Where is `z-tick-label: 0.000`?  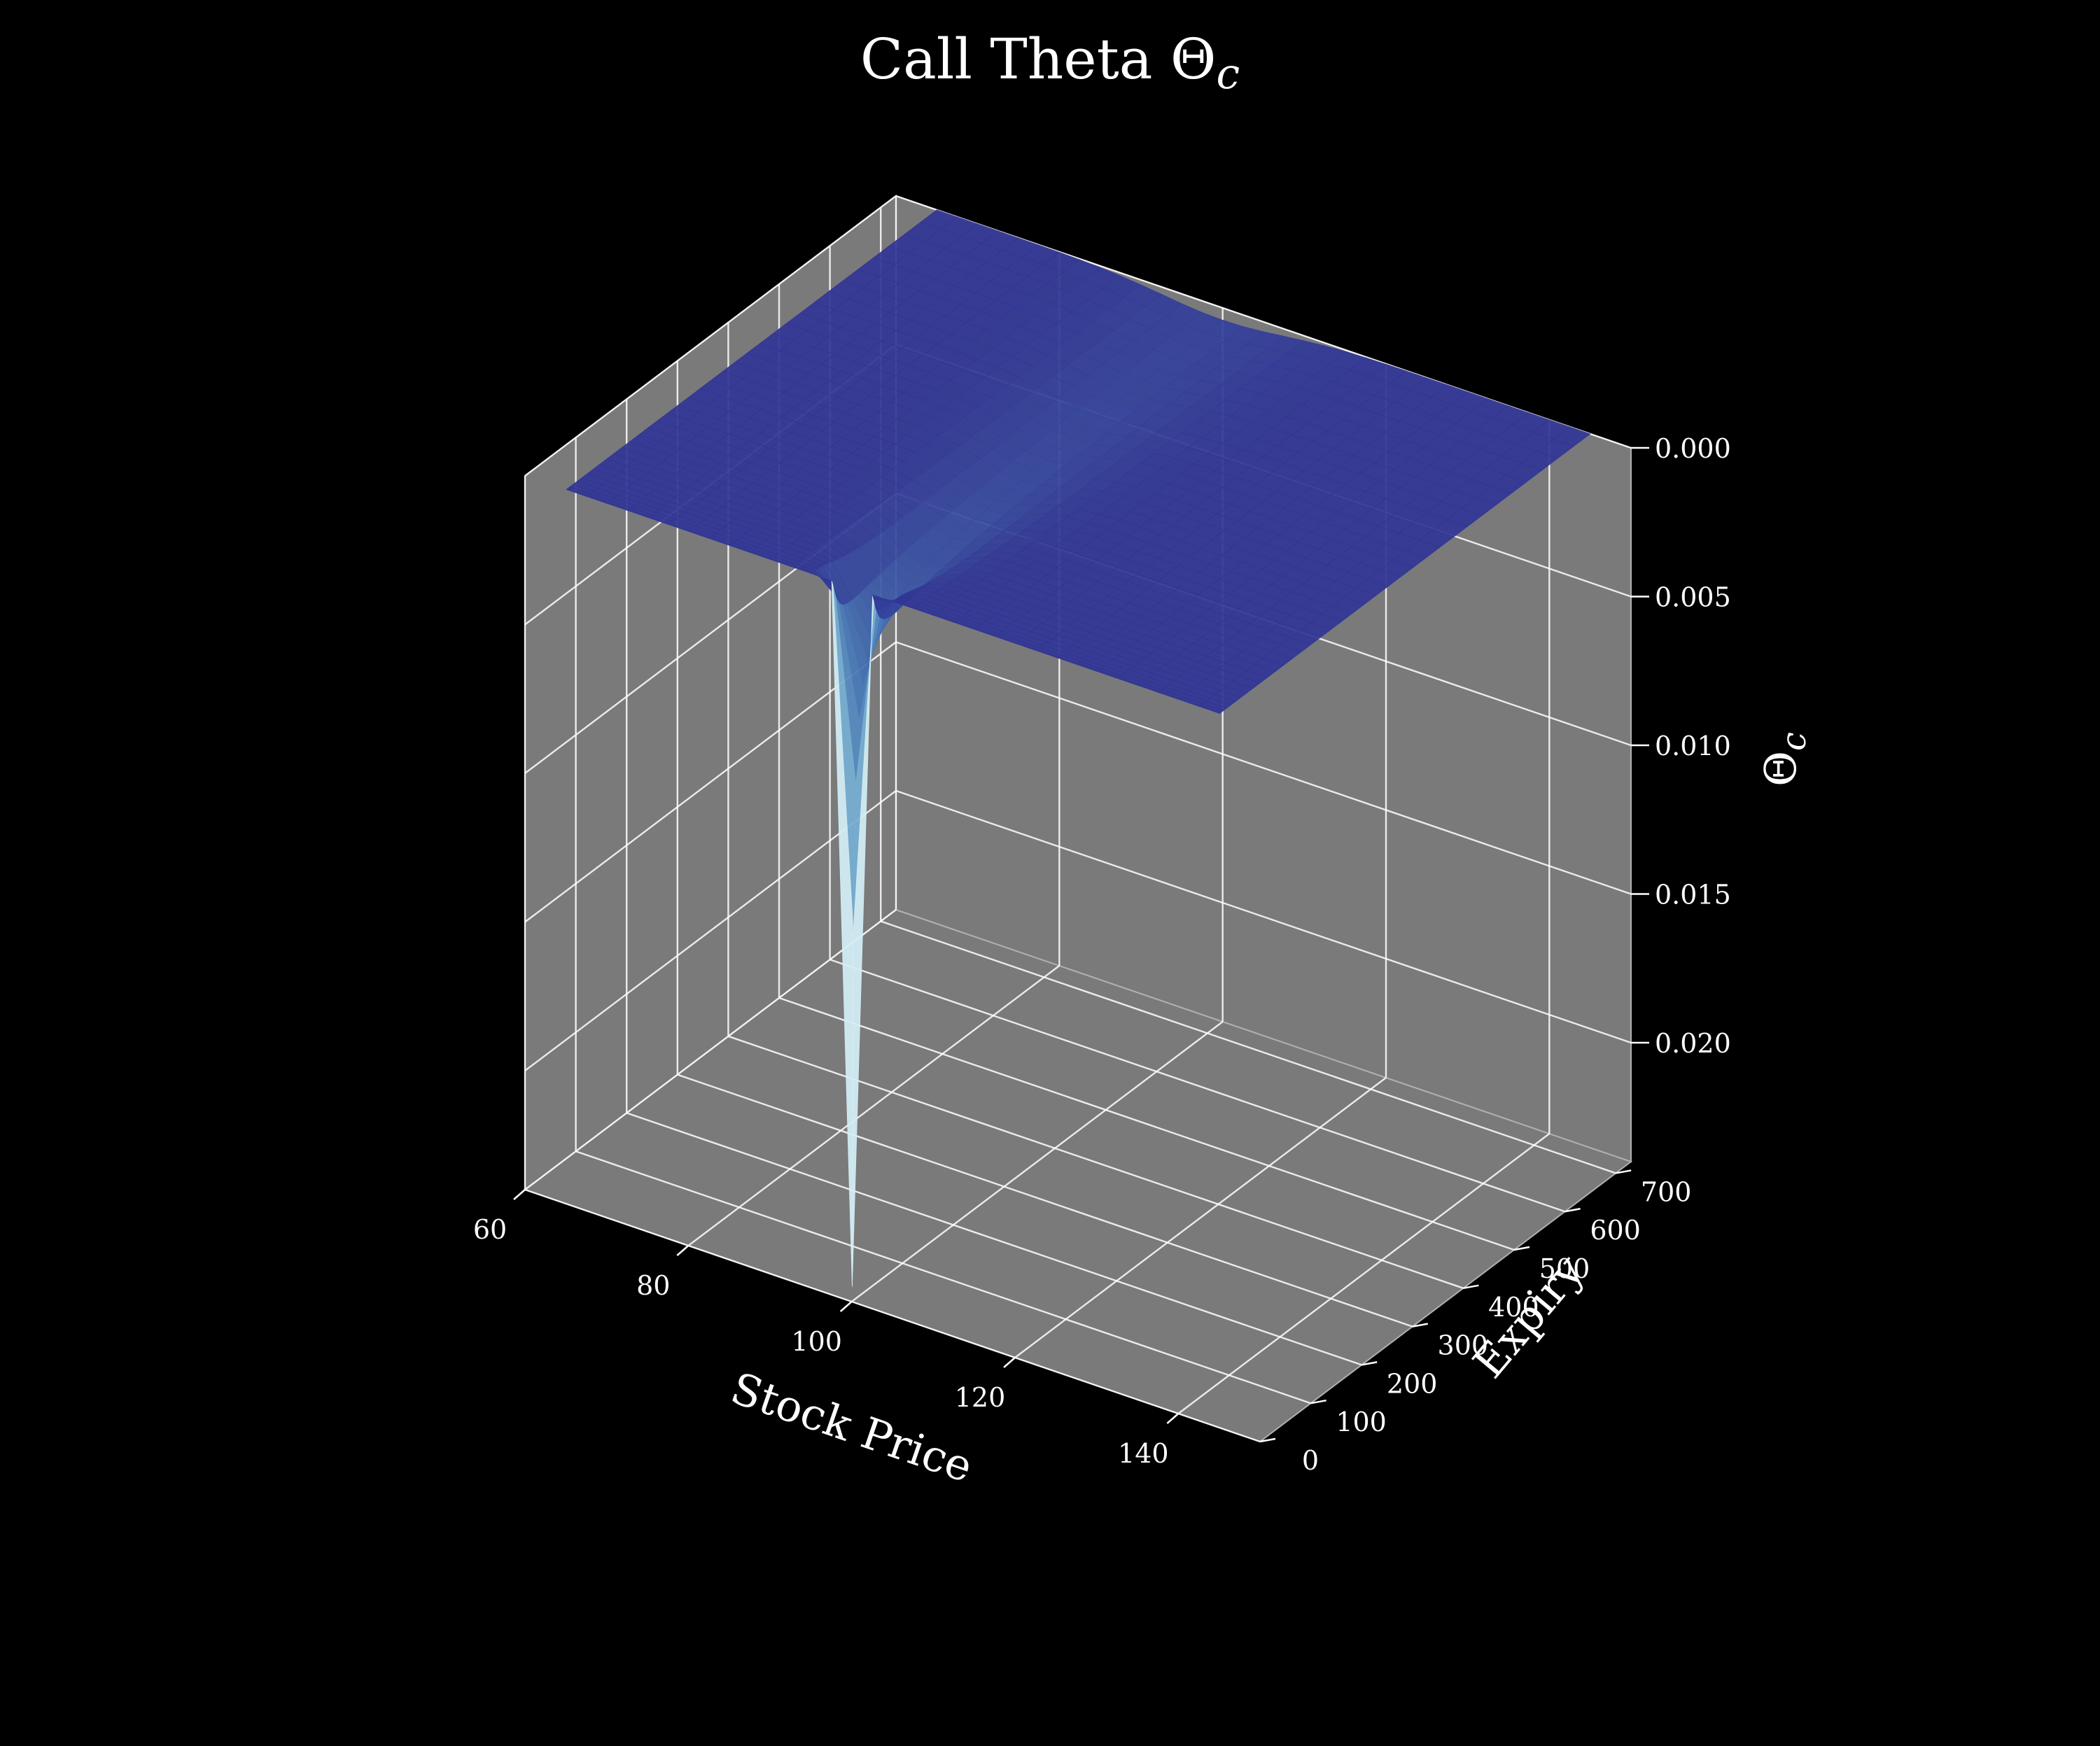 z-tick-label: 0.000 is located at coordinates (1693, 448).